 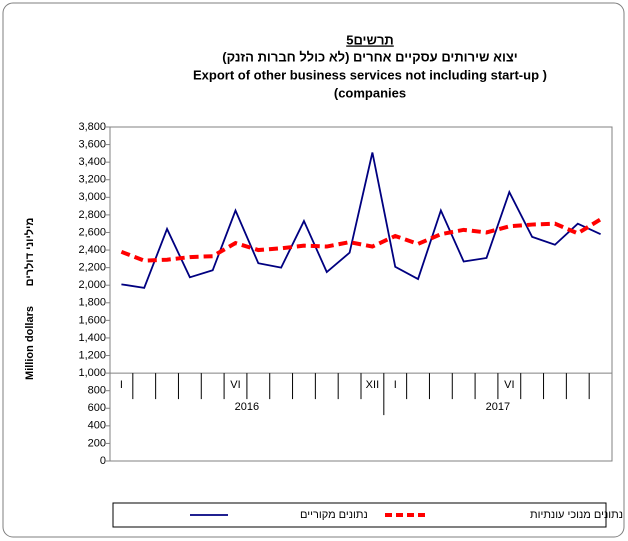 I want to click on y-axis-label: מיליוני דולרים, so click(x=29, y=252).